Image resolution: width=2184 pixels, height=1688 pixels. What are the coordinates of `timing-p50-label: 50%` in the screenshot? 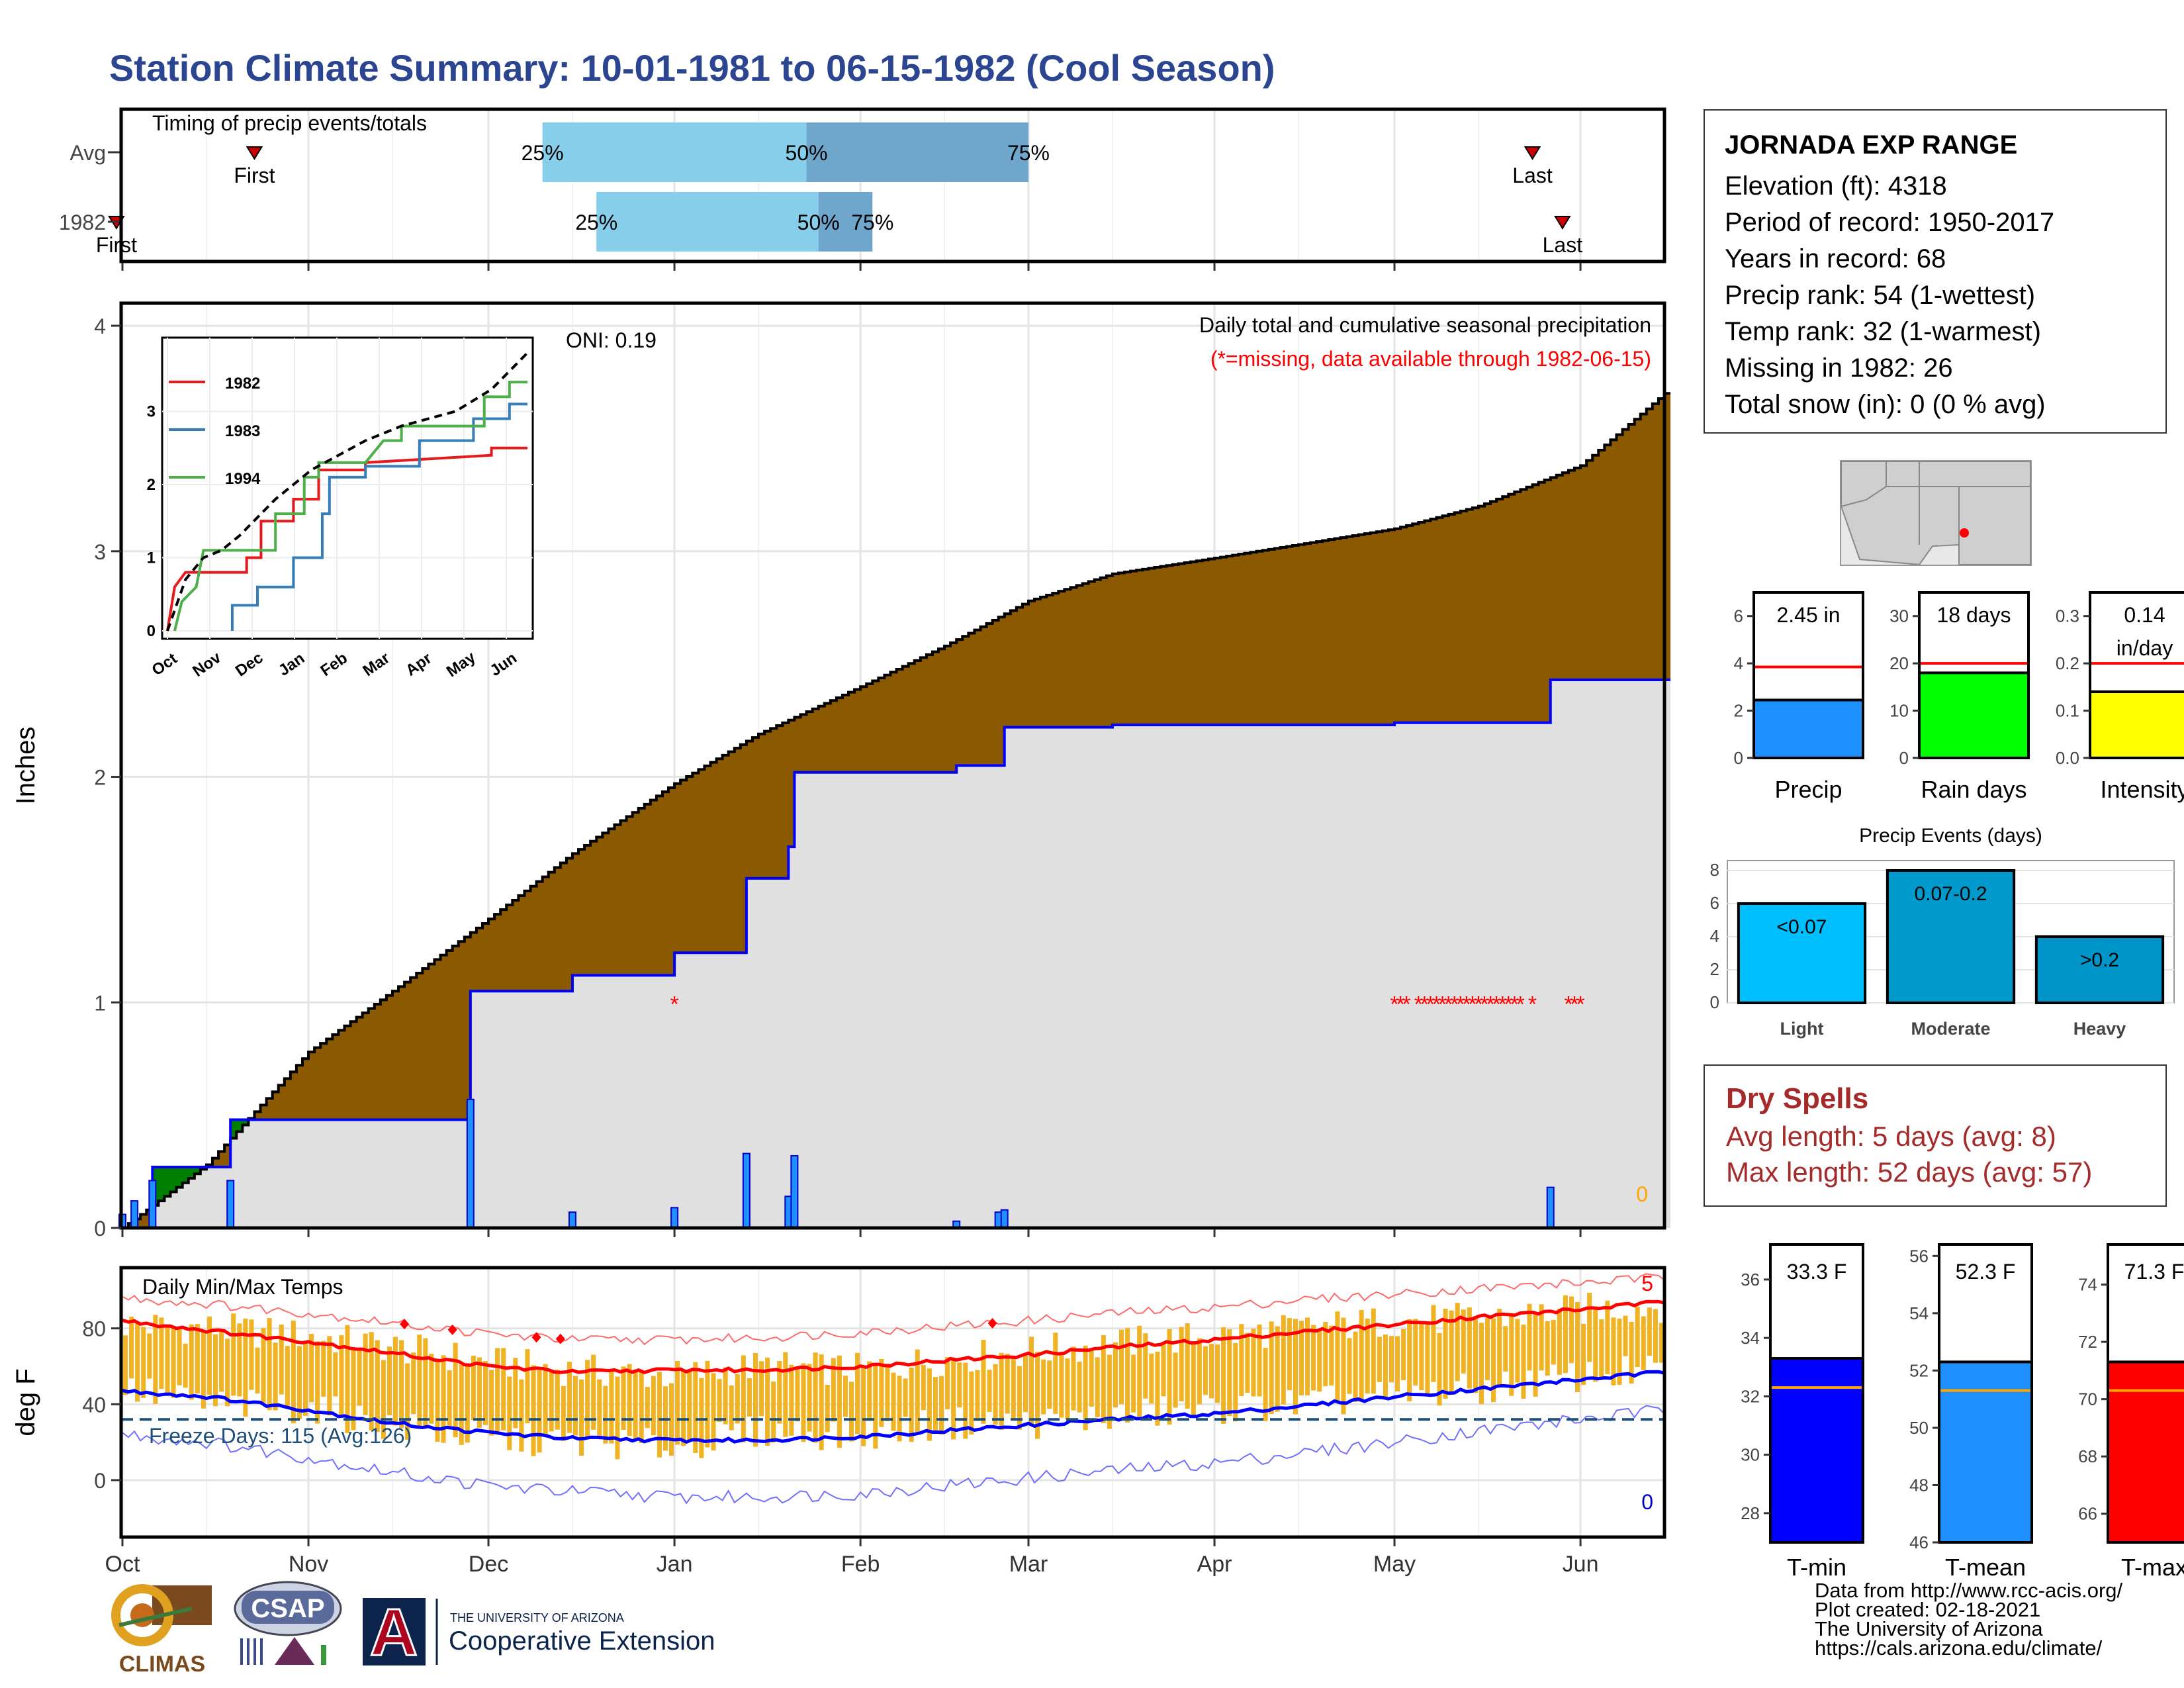 It's located at (807, 153).